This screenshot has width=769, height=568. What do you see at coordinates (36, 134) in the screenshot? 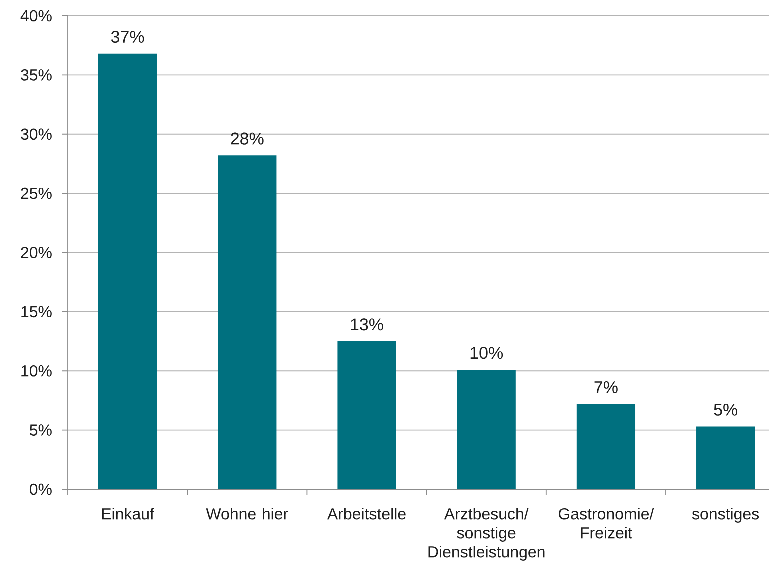
I see `y-tick-label: 30%` at bounding box center [36, 134].